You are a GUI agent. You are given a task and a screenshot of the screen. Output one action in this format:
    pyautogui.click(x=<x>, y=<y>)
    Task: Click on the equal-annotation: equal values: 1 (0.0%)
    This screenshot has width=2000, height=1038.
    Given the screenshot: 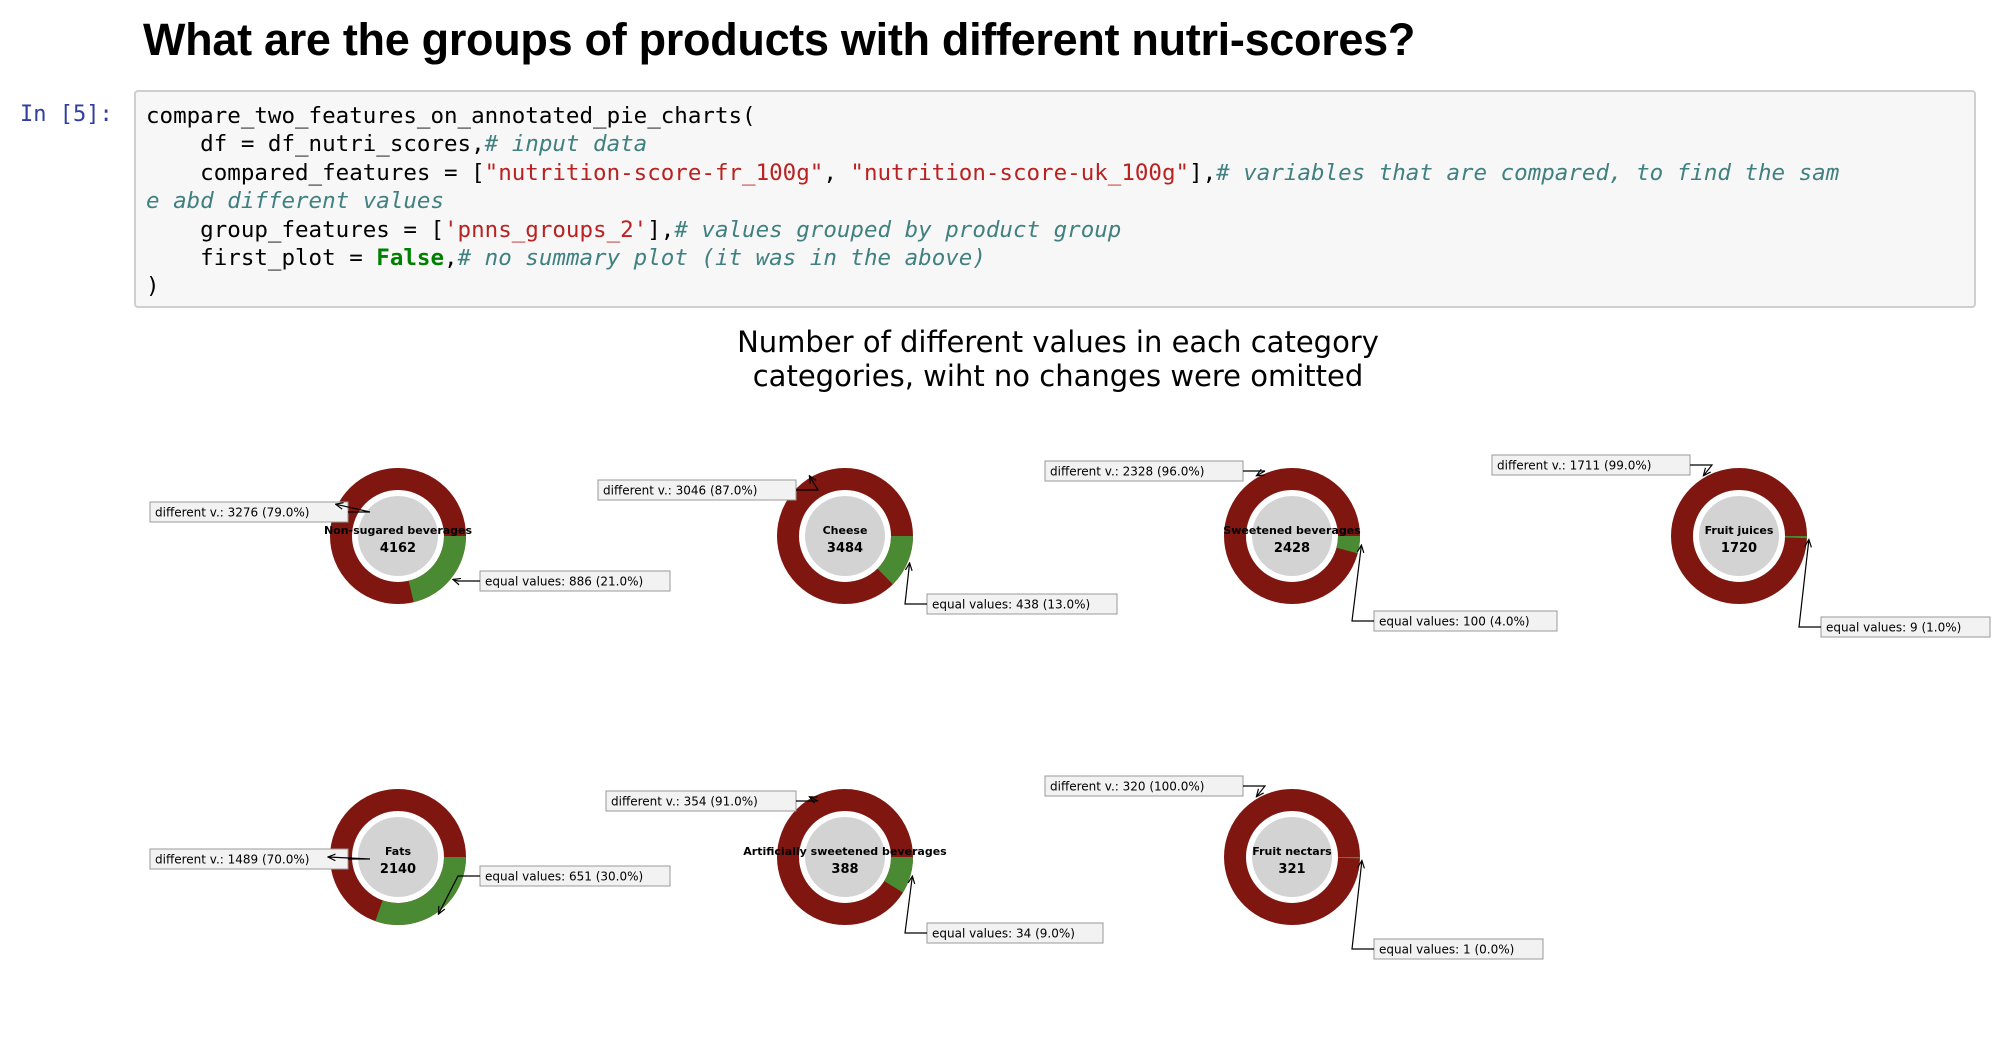 What is the action you would take?
    pyautogui.click(x=1458, y=949)
    